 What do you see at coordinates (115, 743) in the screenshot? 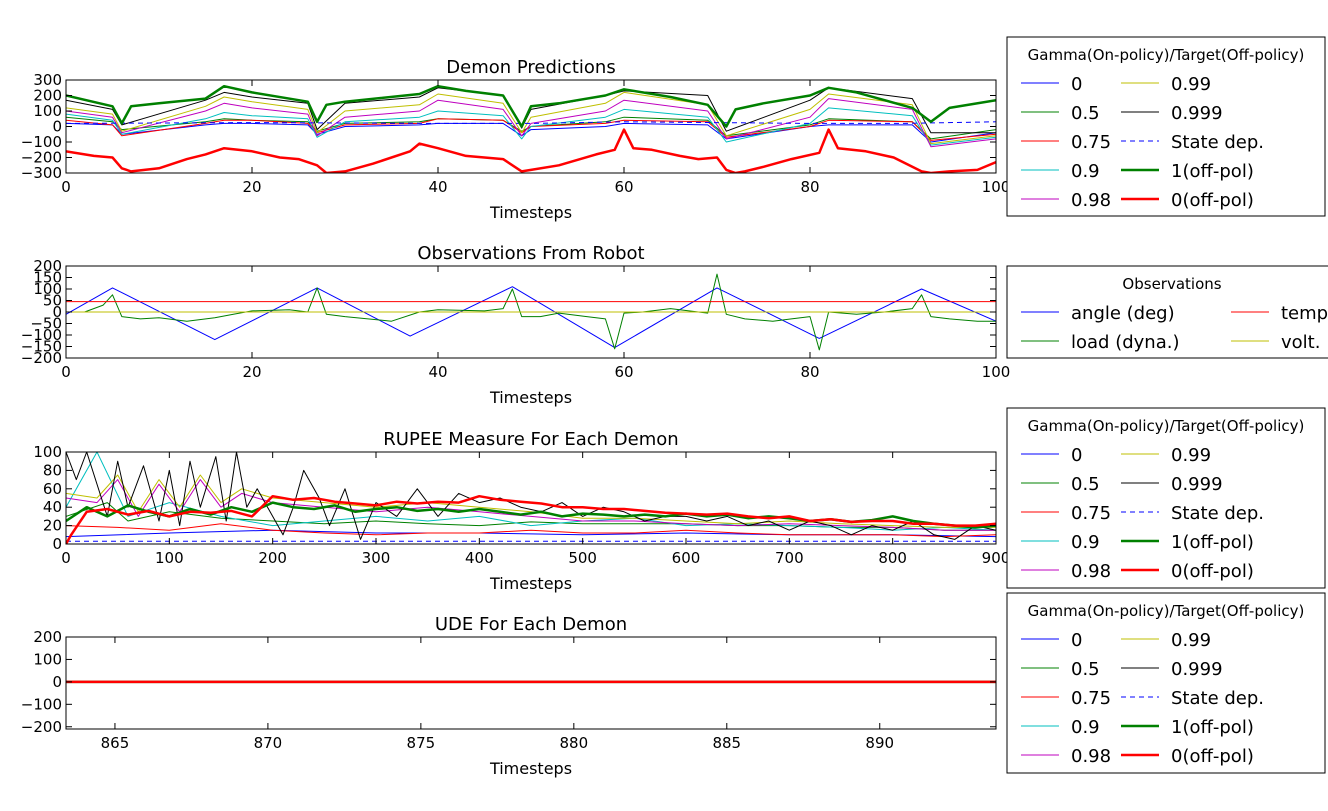
I see `x-tick-label: 865` at bounding box center [115, 743].